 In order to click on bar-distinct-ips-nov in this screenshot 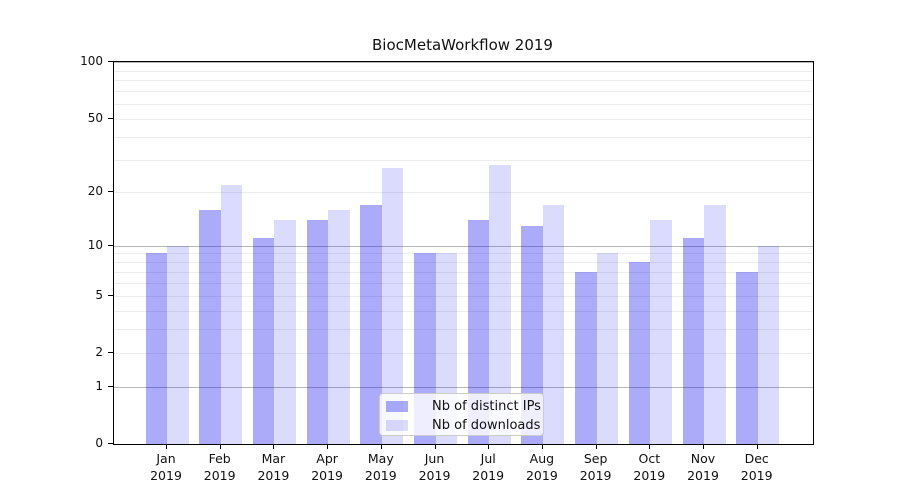, I will do `click(693, 341)`.